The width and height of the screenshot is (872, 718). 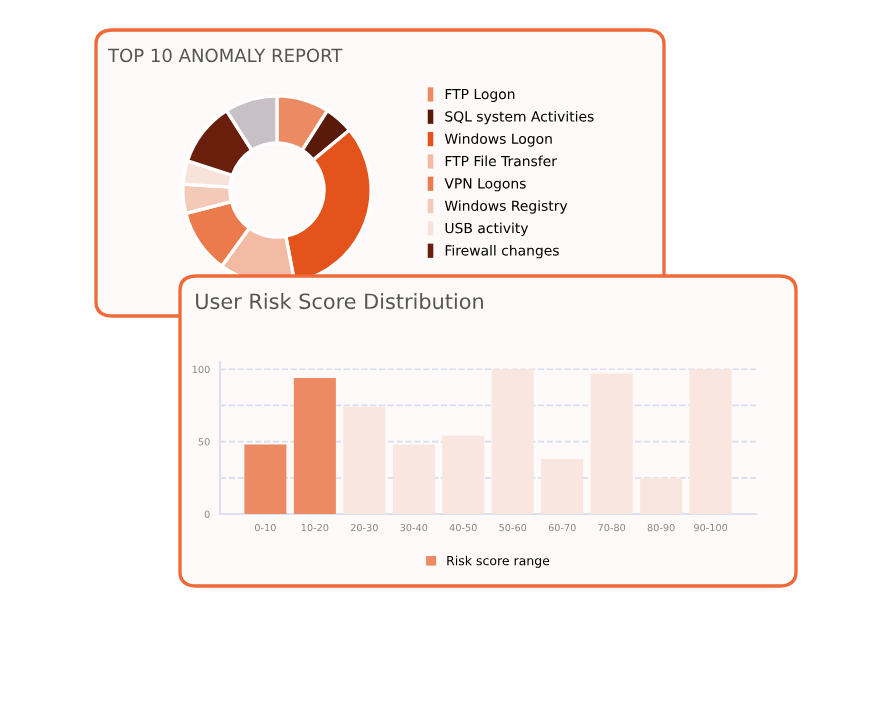 I want to click on chart-title: TOP 10 ANOMALY REPORT, so click(x=225, y=55).